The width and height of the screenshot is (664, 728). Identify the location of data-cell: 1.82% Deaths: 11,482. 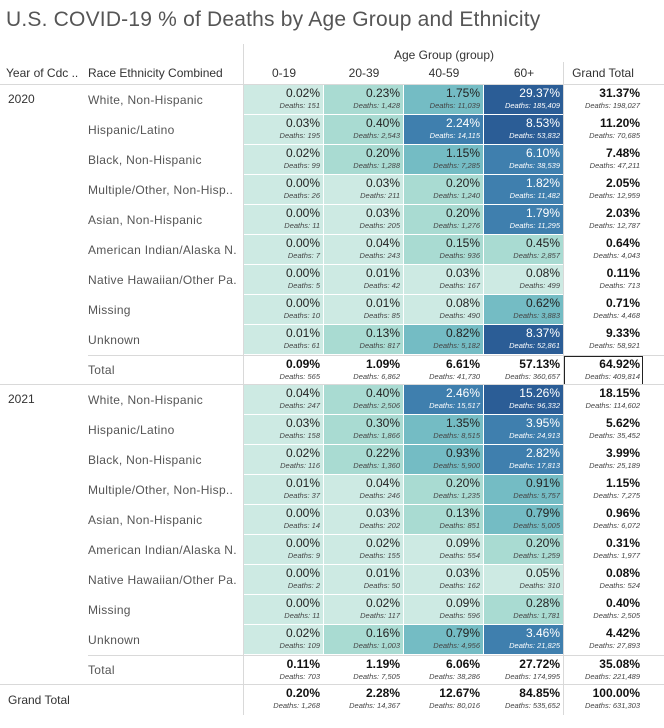
(523, 189).